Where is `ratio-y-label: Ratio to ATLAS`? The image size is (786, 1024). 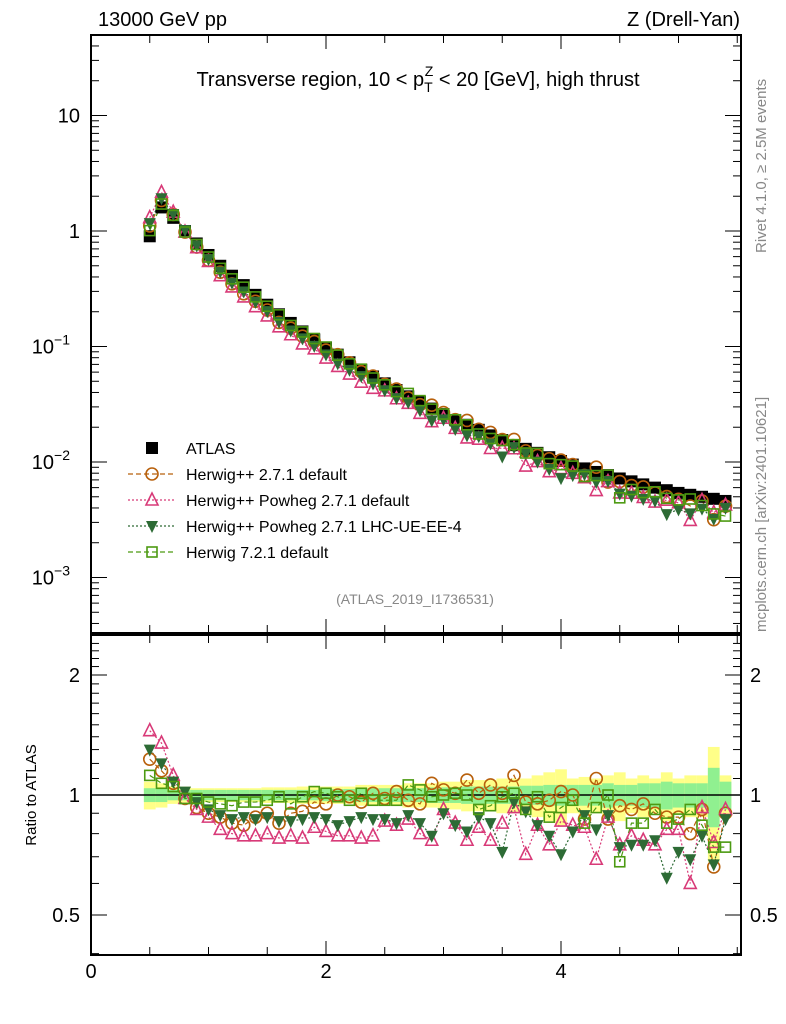 ratio-y-label: Ratio to ATLAS is located at coordinates (31, 794).